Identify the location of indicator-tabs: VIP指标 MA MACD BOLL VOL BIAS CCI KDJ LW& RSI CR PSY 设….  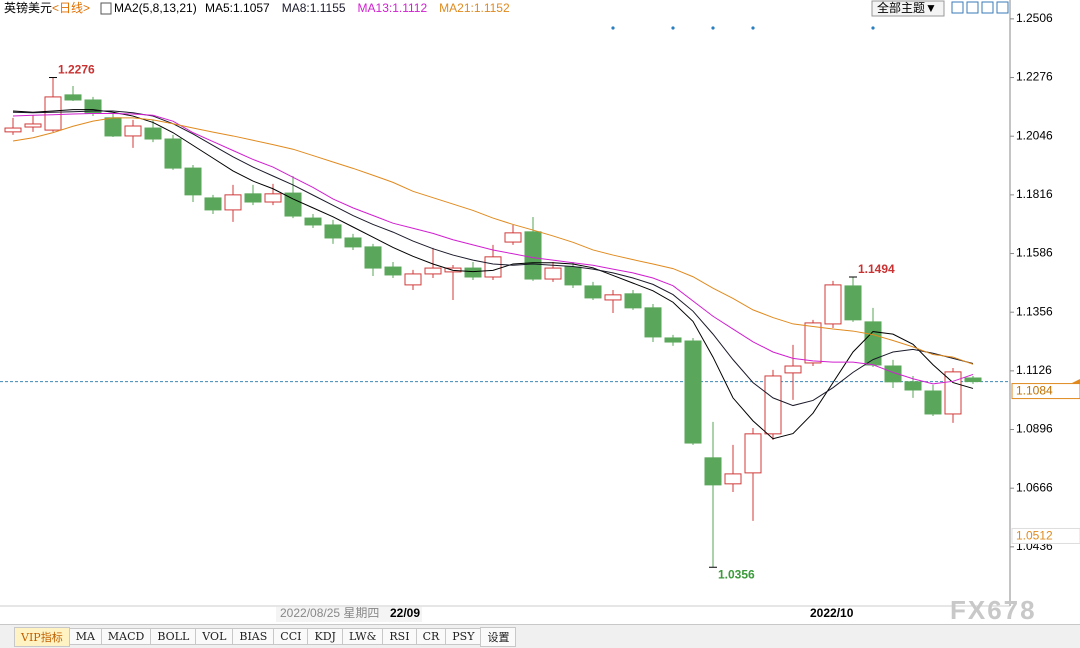
(540, 636).